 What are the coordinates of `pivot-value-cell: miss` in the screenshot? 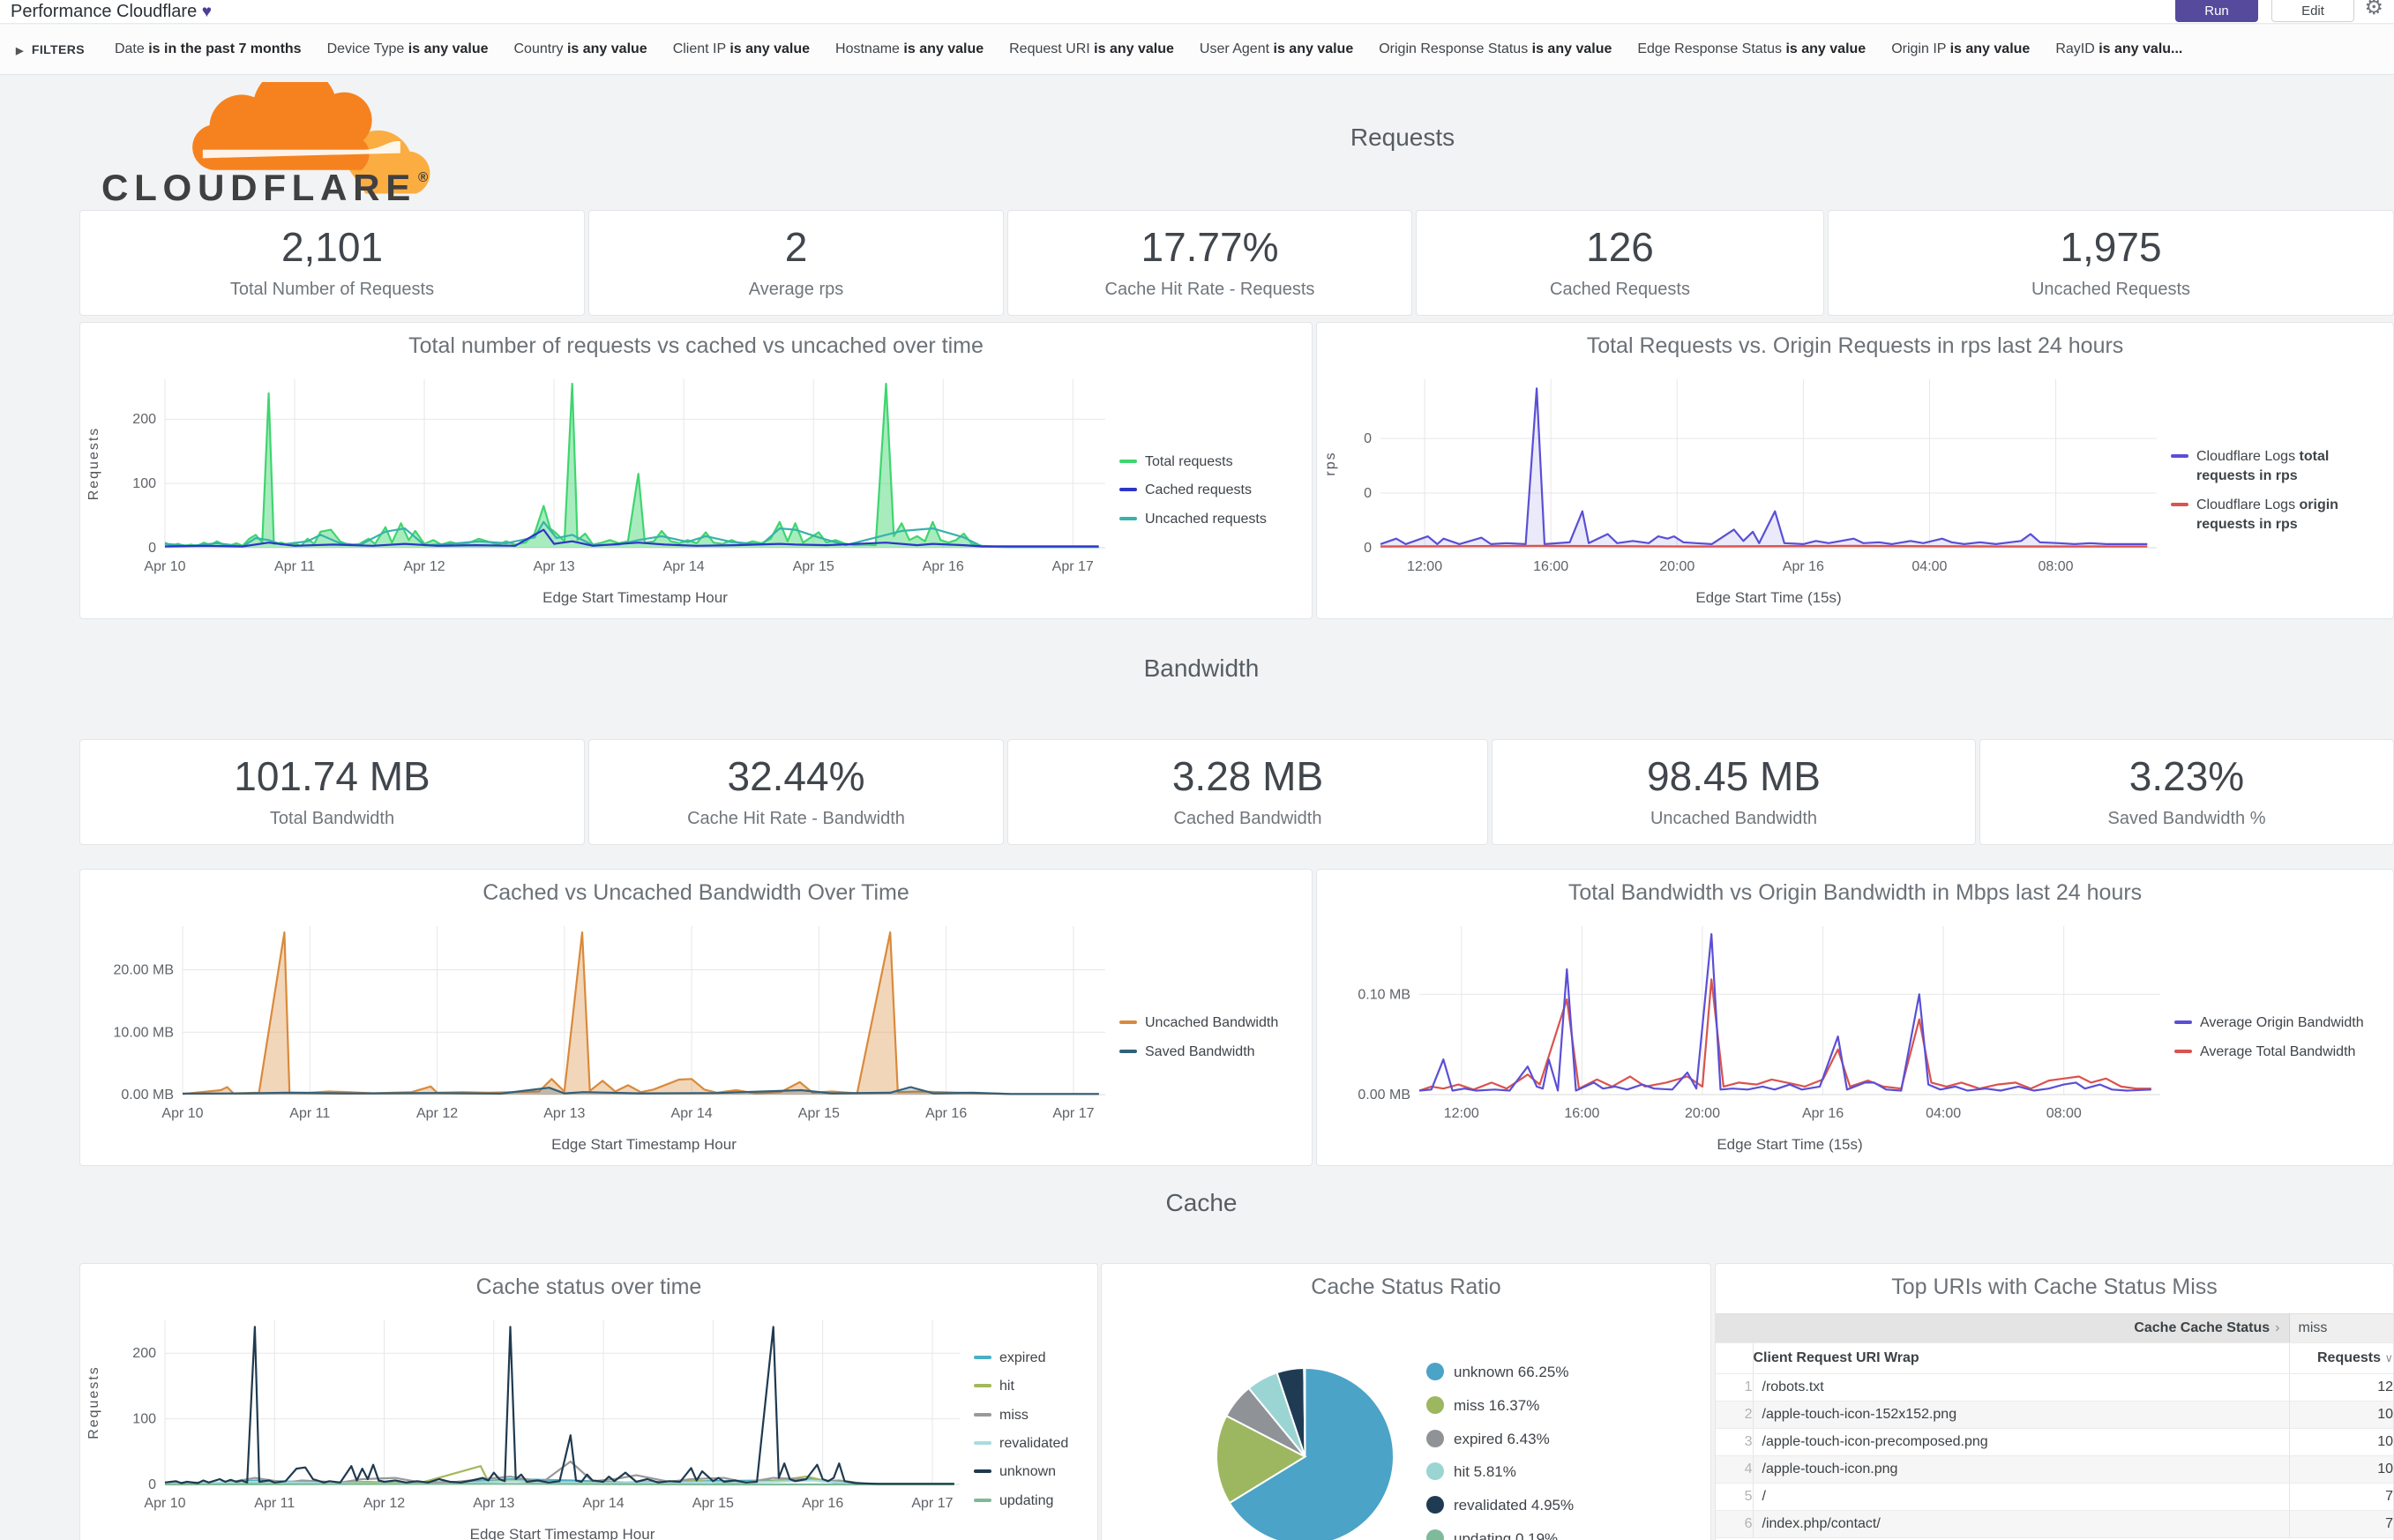 It's located at (2341, 1328).